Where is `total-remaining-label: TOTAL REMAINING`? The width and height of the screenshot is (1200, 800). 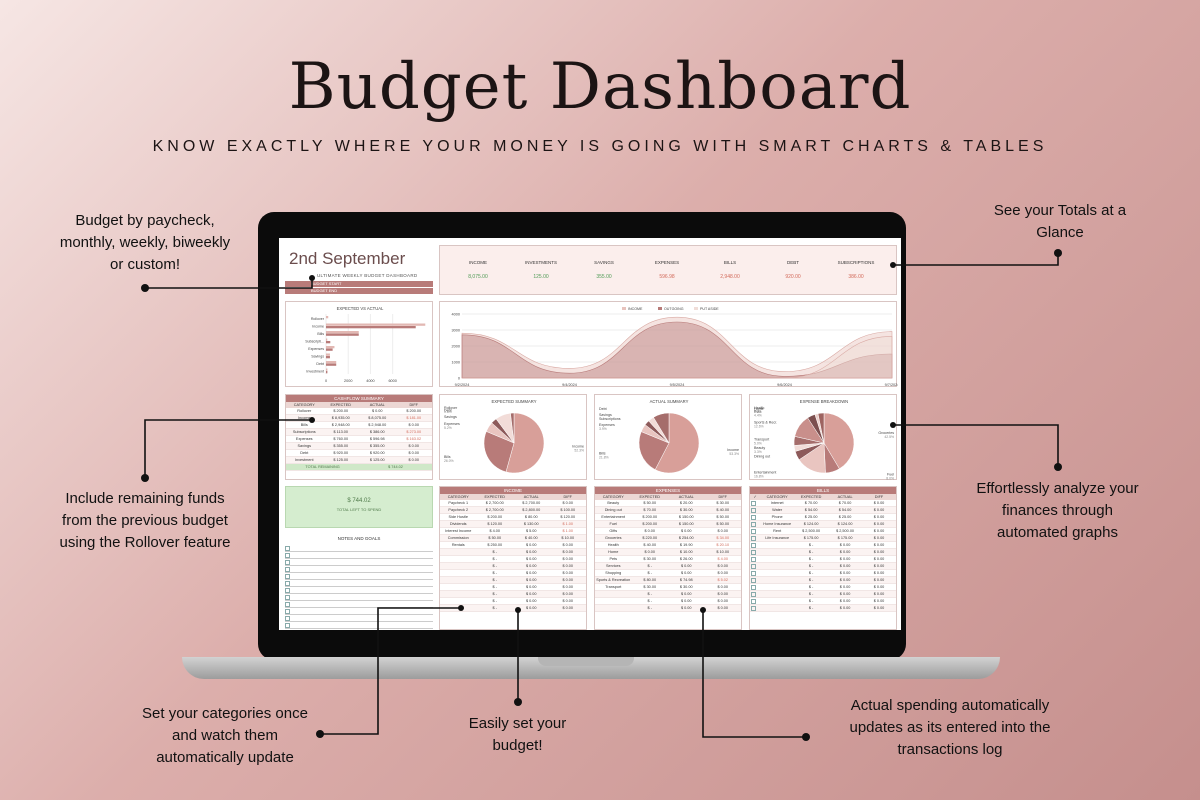 total-remaining-label: TOTAL REMAINING is located at coordinates (322, 467).